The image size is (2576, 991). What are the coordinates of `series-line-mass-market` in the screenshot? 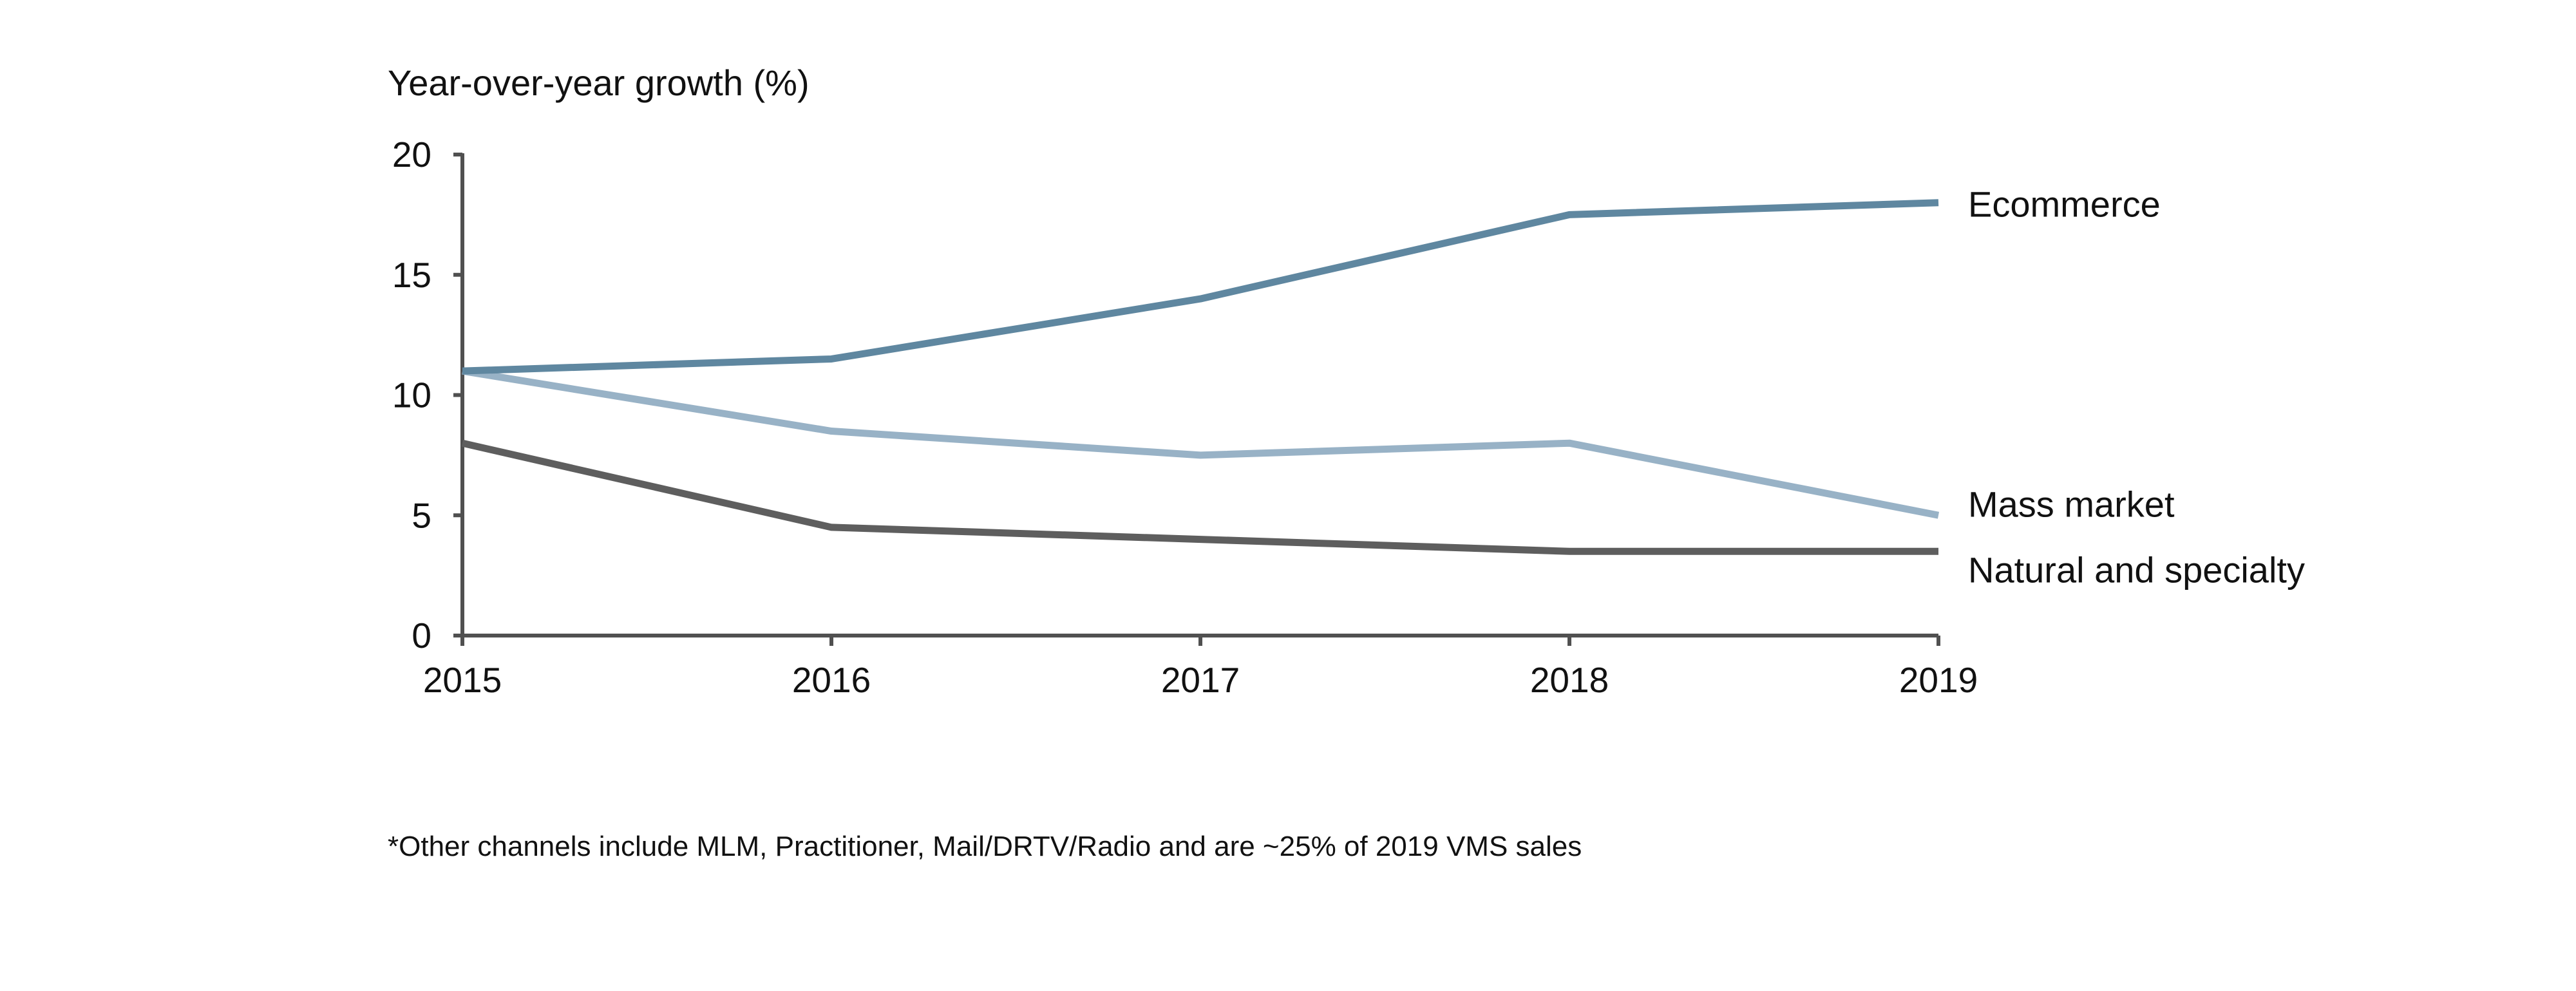 It's located at (1201, 443).